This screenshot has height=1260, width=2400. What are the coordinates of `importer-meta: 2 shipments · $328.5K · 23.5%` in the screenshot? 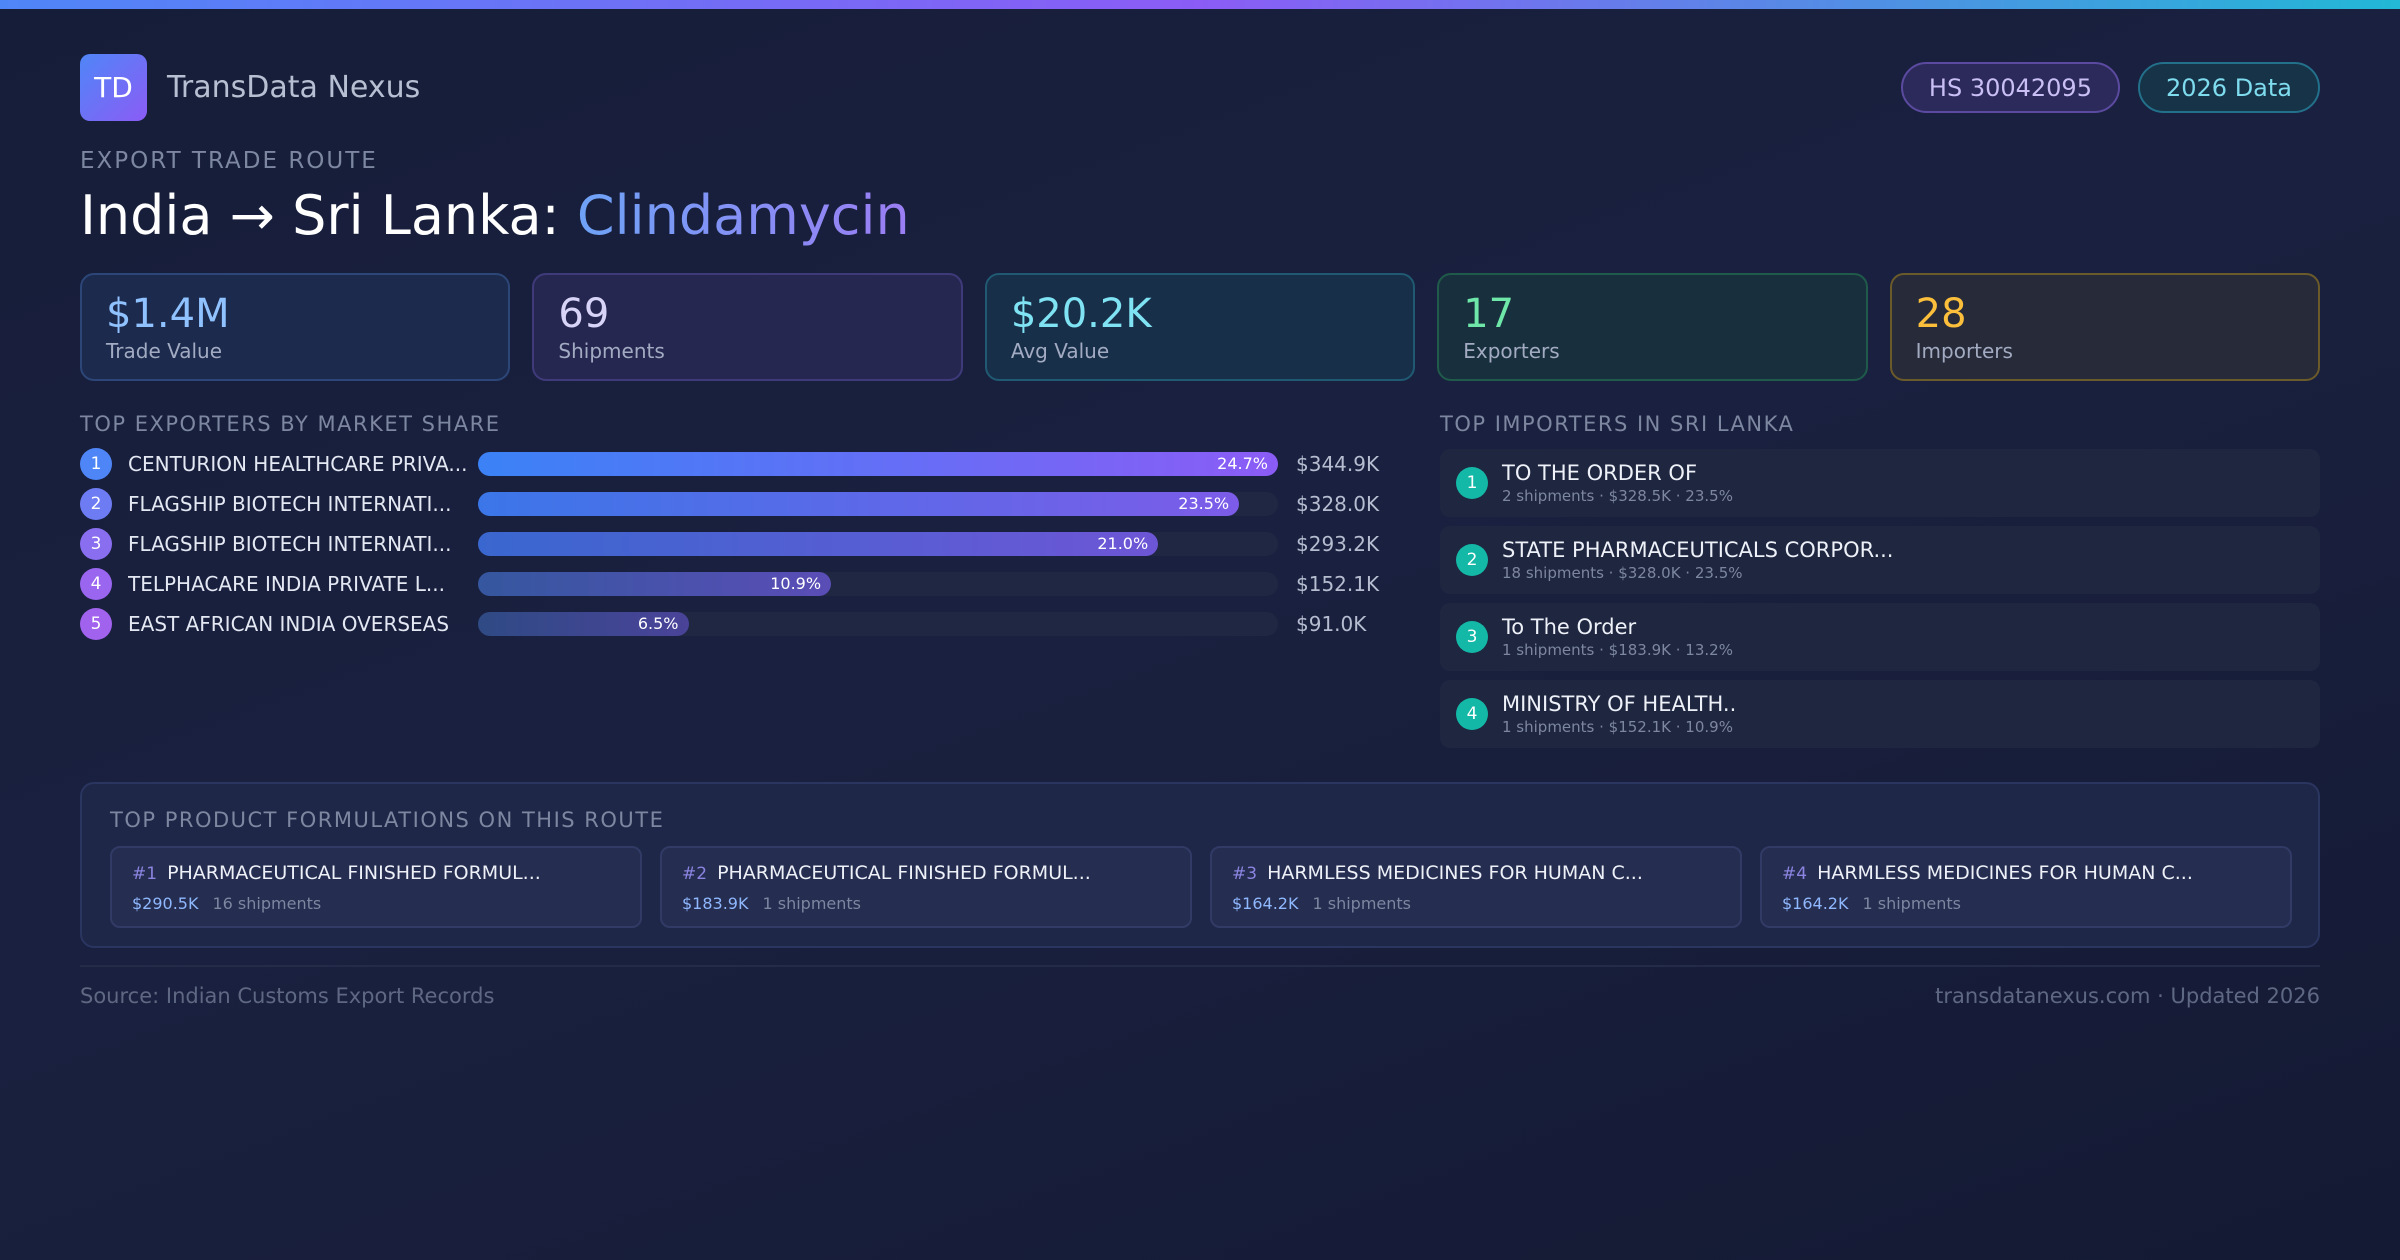 It's located at (1617, 496).